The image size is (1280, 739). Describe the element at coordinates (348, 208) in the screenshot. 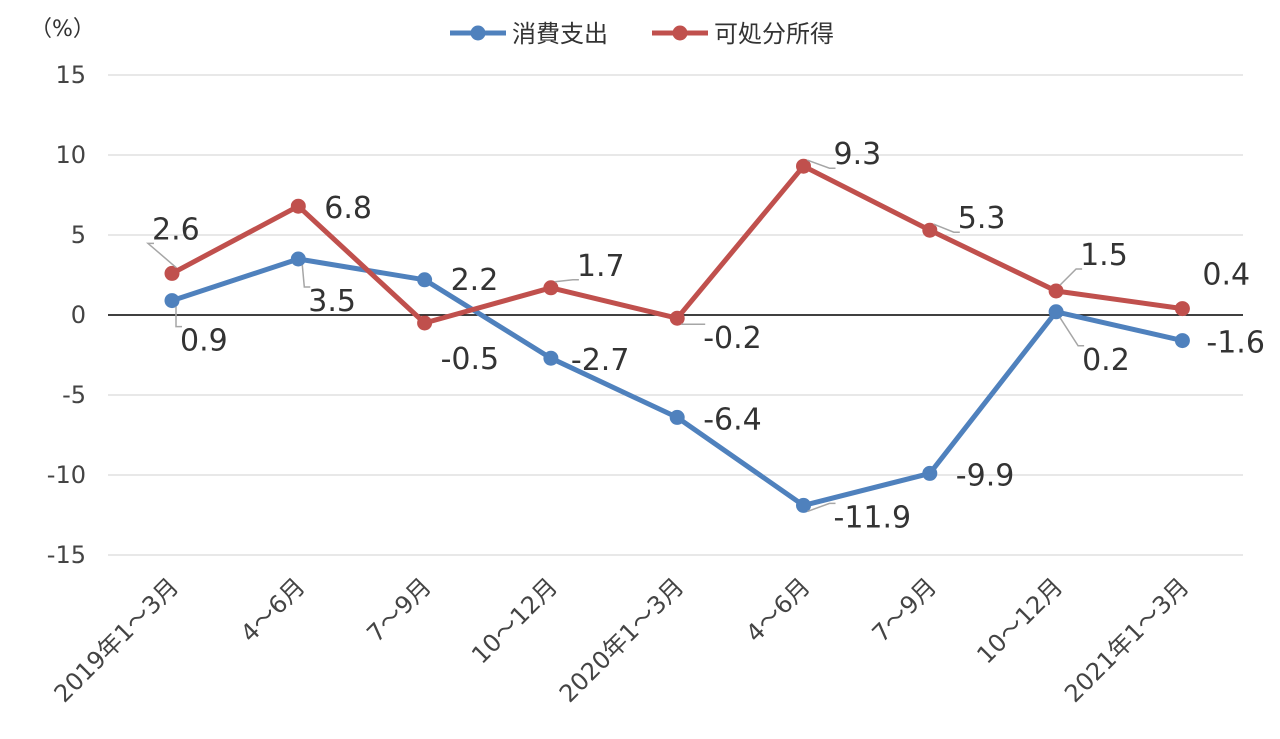

I see `data-label: 6.8` at that location.